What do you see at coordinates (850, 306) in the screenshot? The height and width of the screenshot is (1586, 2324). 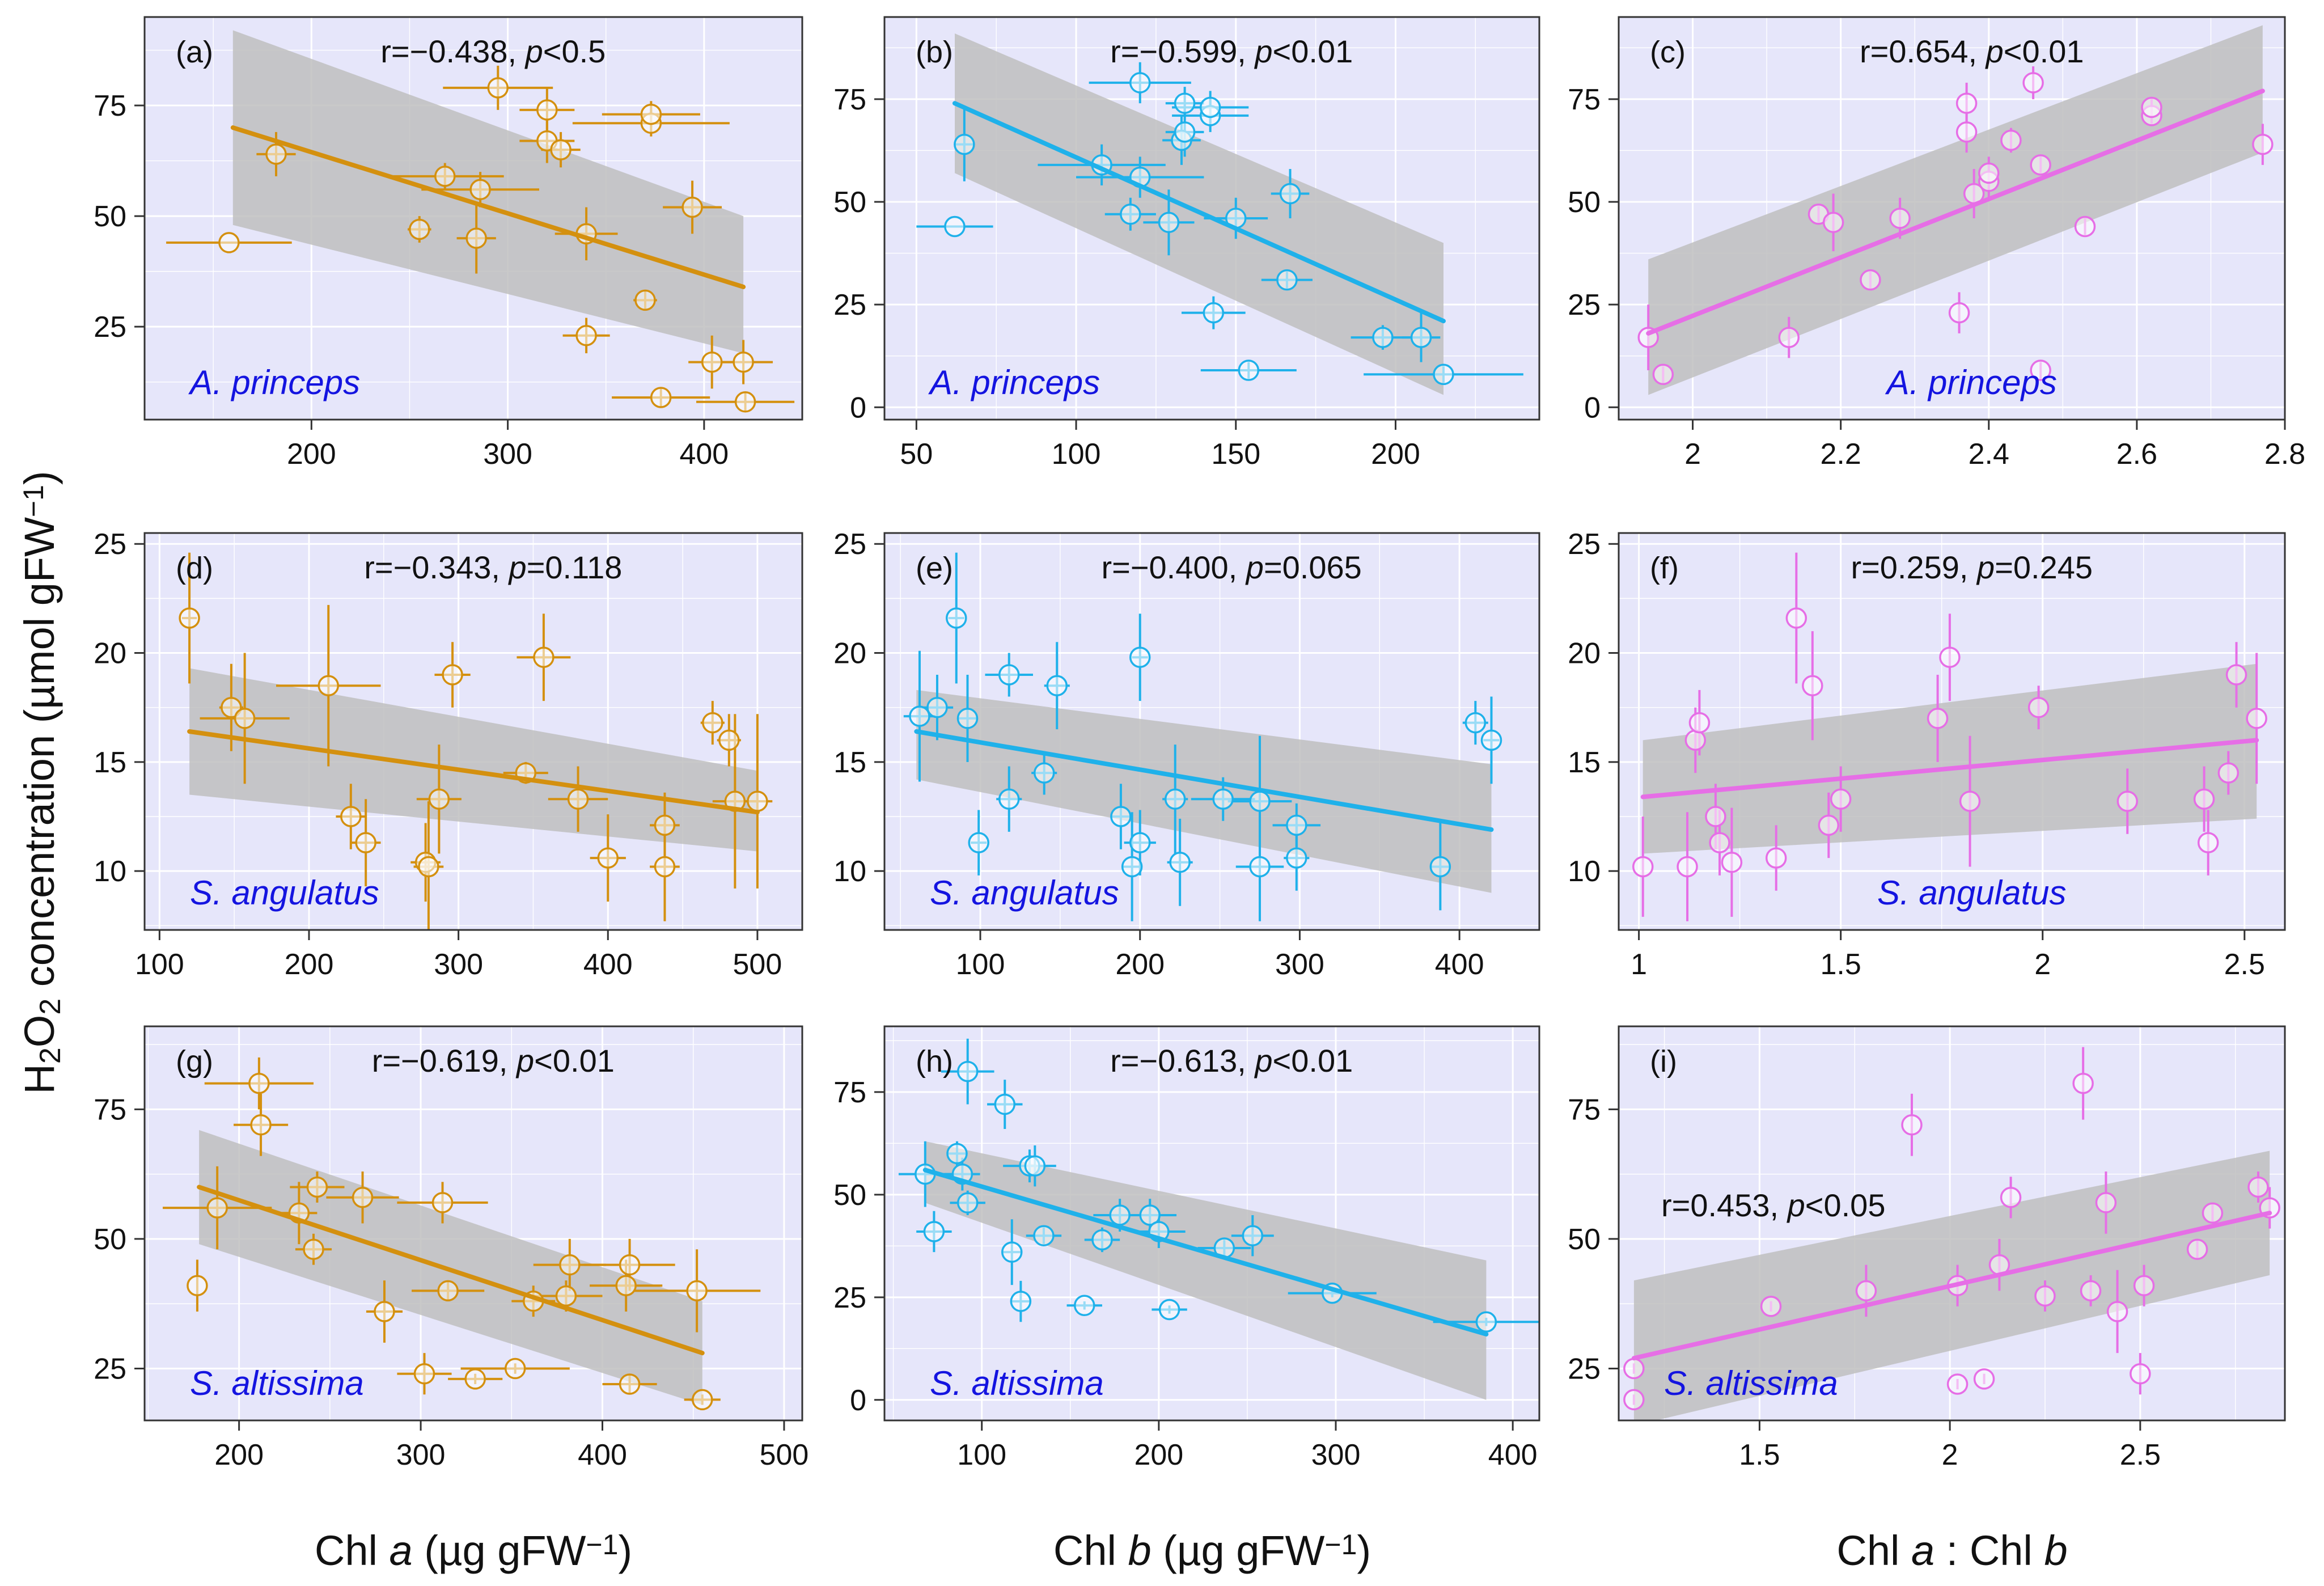 I see `y-tick-label: 25` at bounding box center [850, 306].